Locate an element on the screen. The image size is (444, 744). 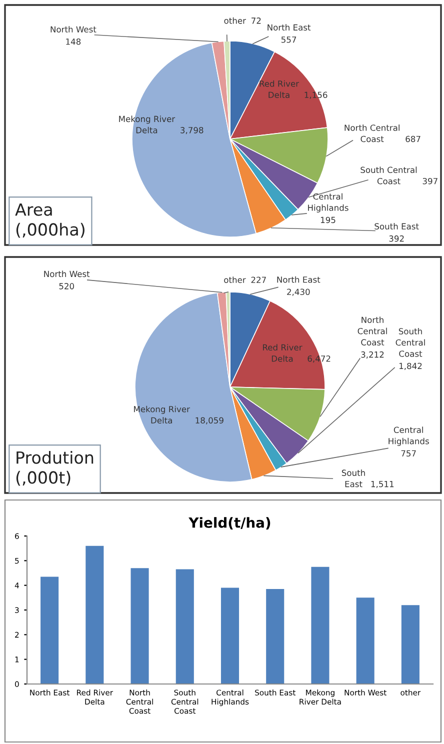
data-label: 1,511 is located at coordinates (382, 484).